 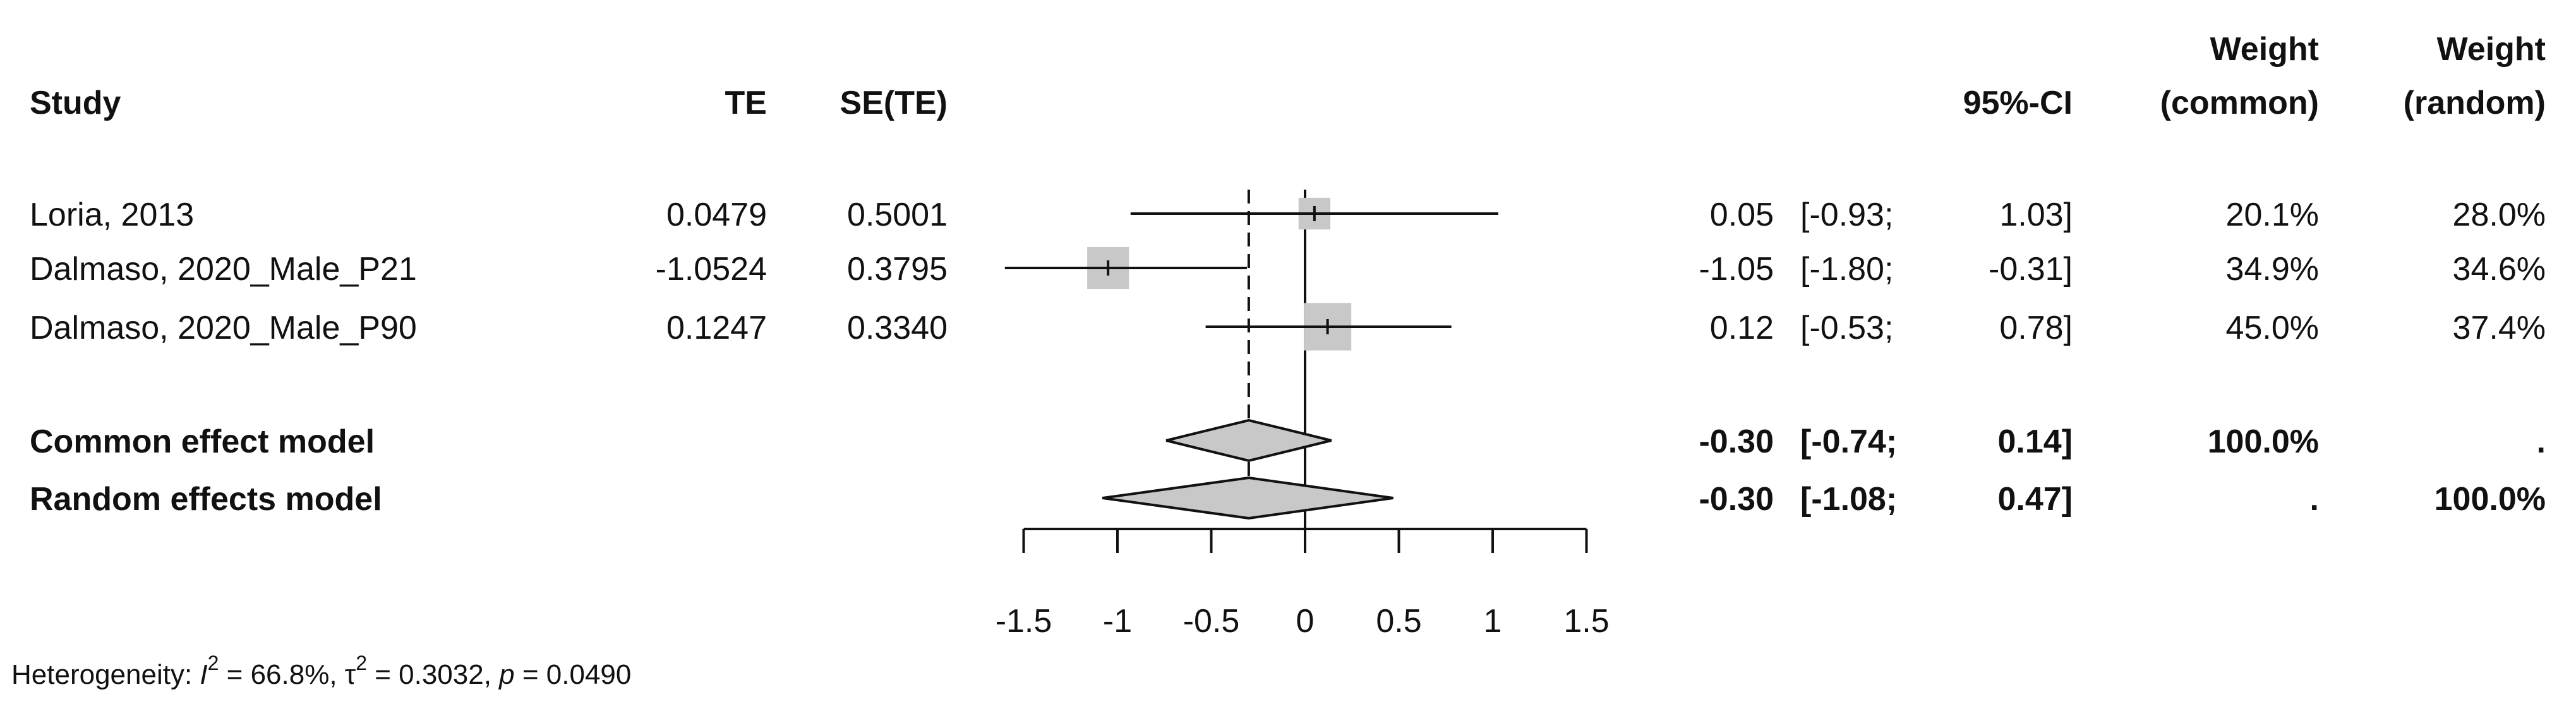 I want to click on study-se: 0.3340, so click(x=897, y=328).